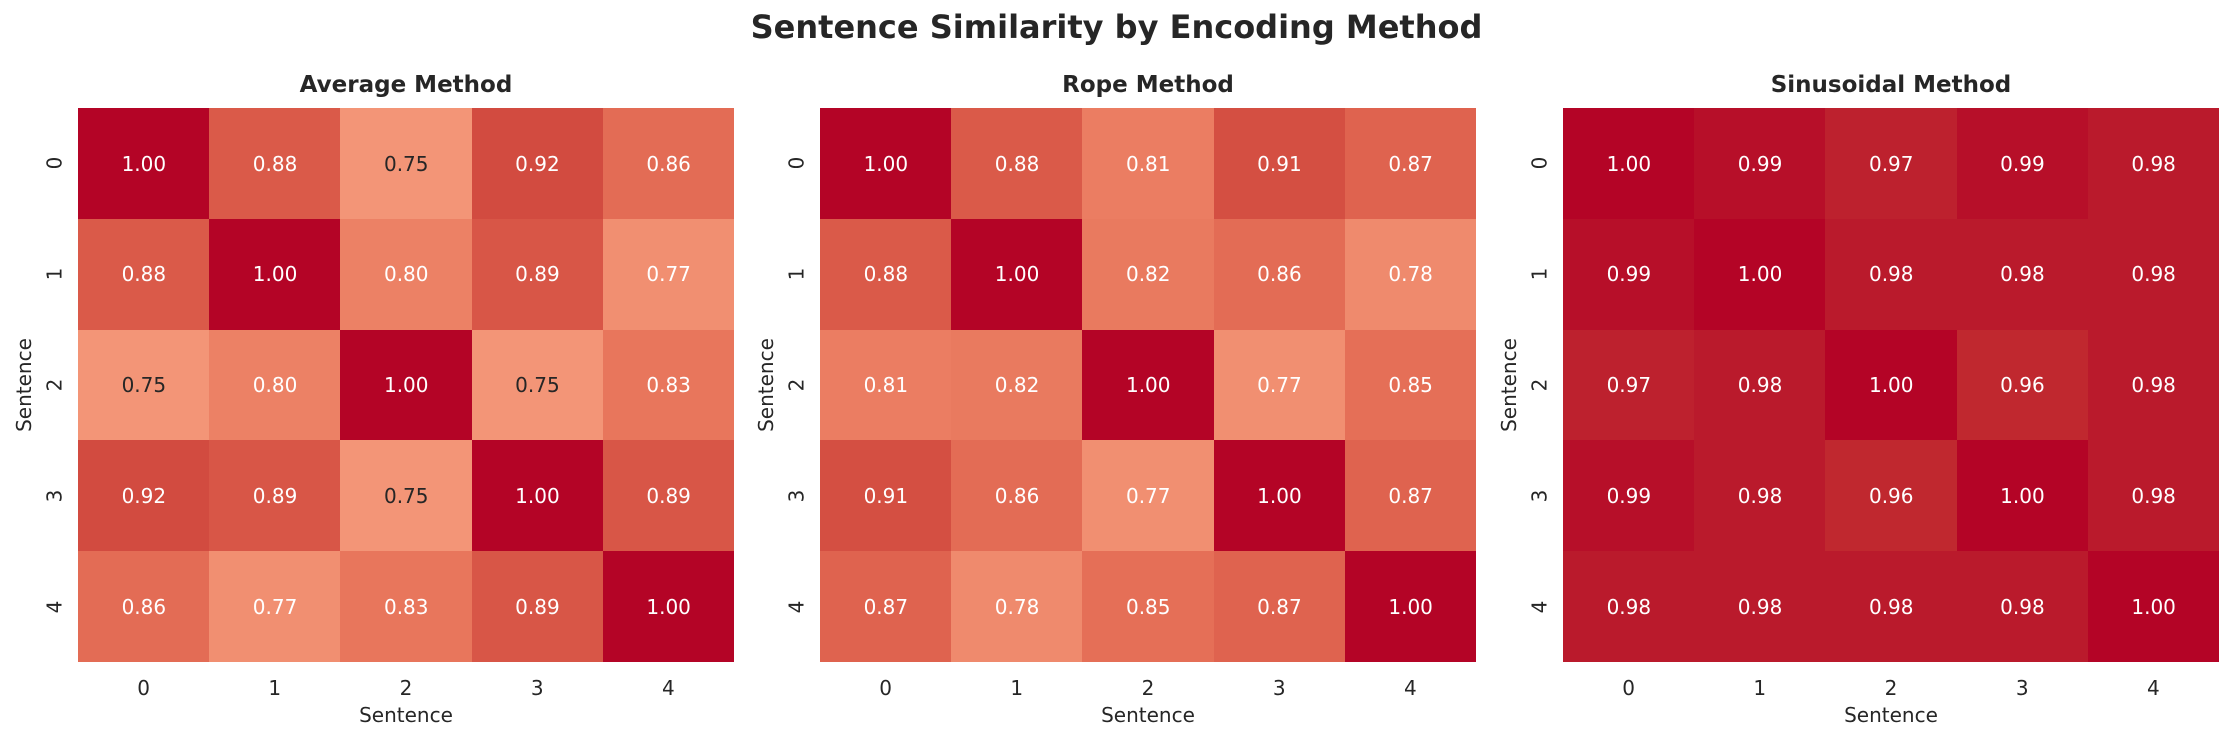 This screenshot has width=2233, height=740. What do you see at coordinates (406, 274) in the screenshot?
I see `heatmap-cell: 0.80` at bounding box center [406, 274].